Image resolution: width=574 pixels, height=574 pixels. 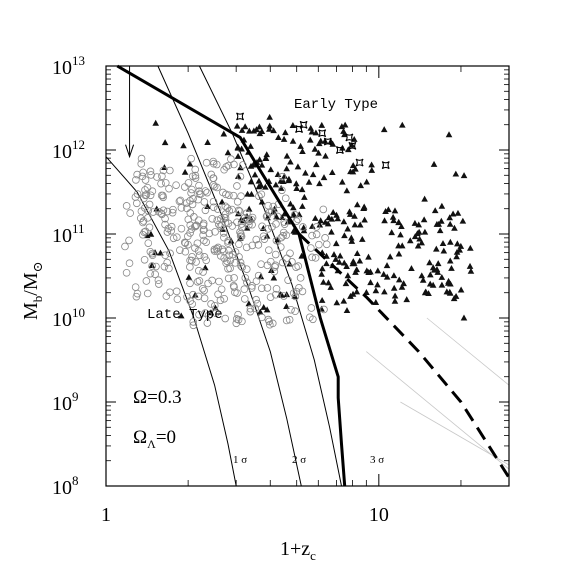 What do you see at coordinates (78, 312) in the screenshot?
I see `y-tick-exponent: 10` at bounding box center [78, 312].